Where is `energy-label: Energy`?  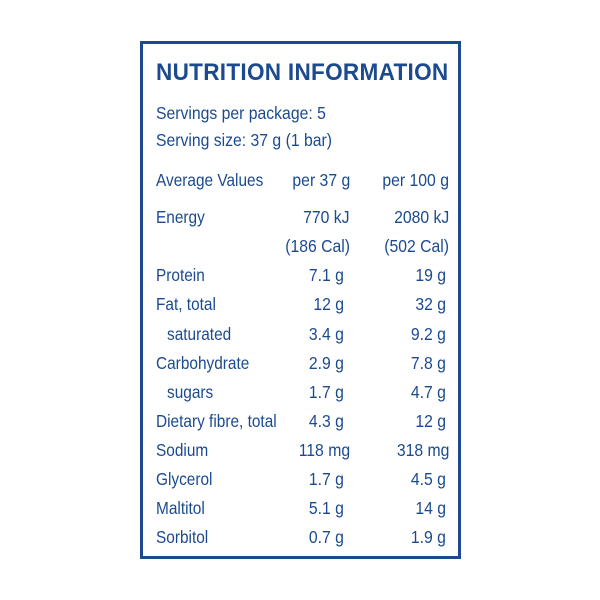 energy-label: Energy is located at coordinates (180, 217).